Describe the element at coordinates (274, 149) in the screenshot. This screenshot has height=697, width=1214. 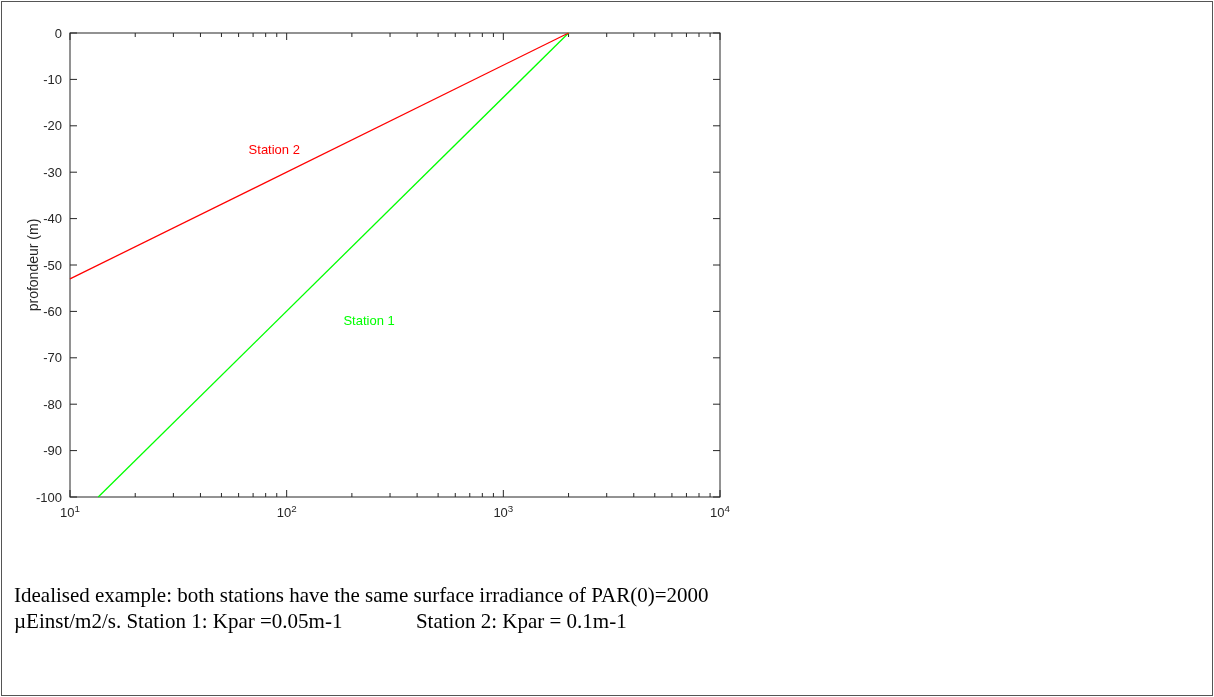
I see `series-label: Station 2` at that location.